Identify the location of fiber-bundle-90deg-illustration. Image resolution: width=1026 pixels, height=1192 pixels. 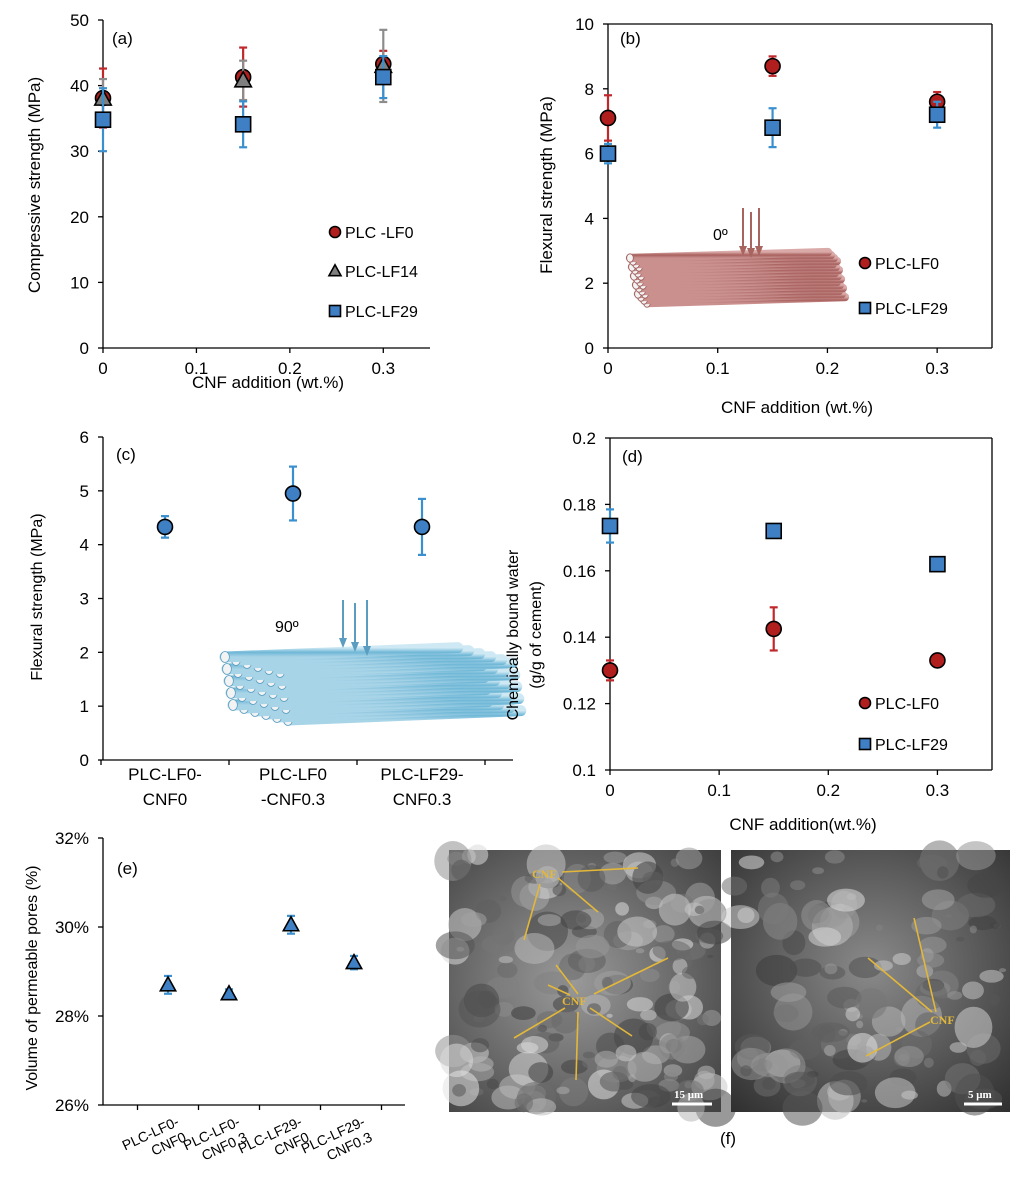
(373, 663).